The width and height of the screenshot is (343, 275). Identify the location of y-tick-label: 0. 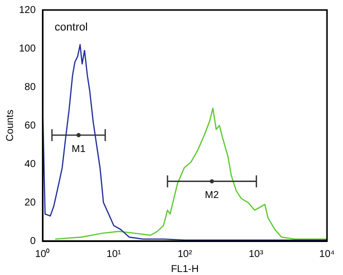
(33, 241).